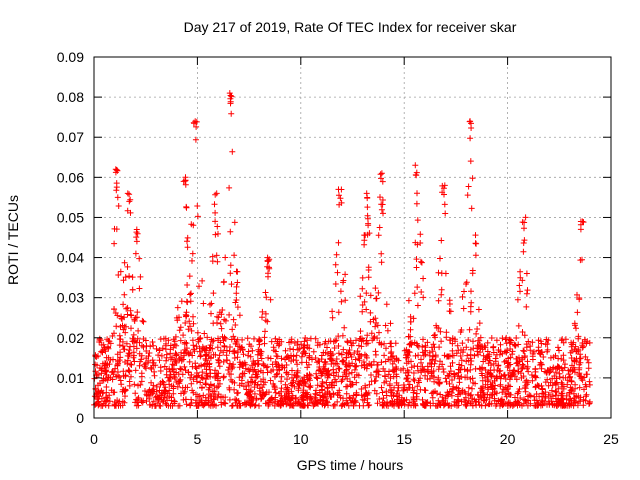 The height and width of the screenshot is (480, 640). What do you see at coordinates (70, 298) in the screenshot?
I see `y-tick-label: 0.03` at bounding box center [70, 298].